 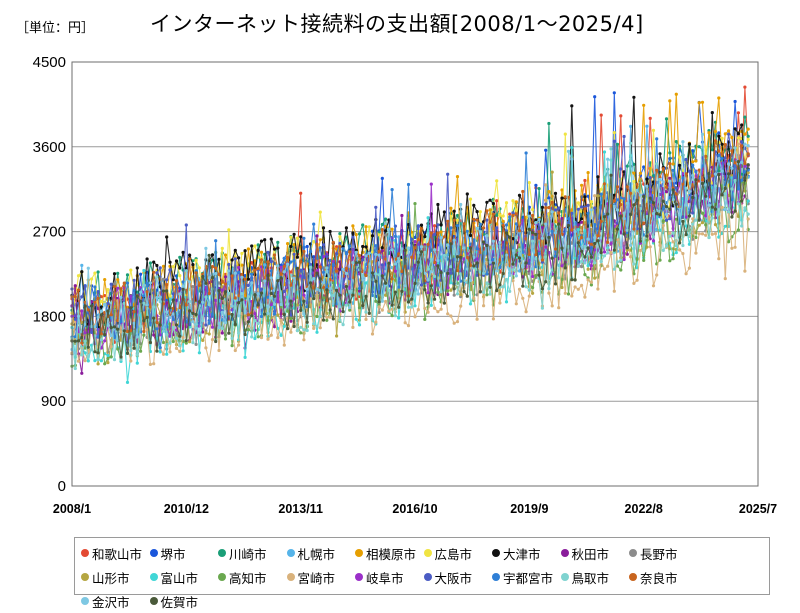 What do you see at coordinates (62, 486) in the screenshot?
I see `y-tick-label: 0` at bounding box center [62, 486].